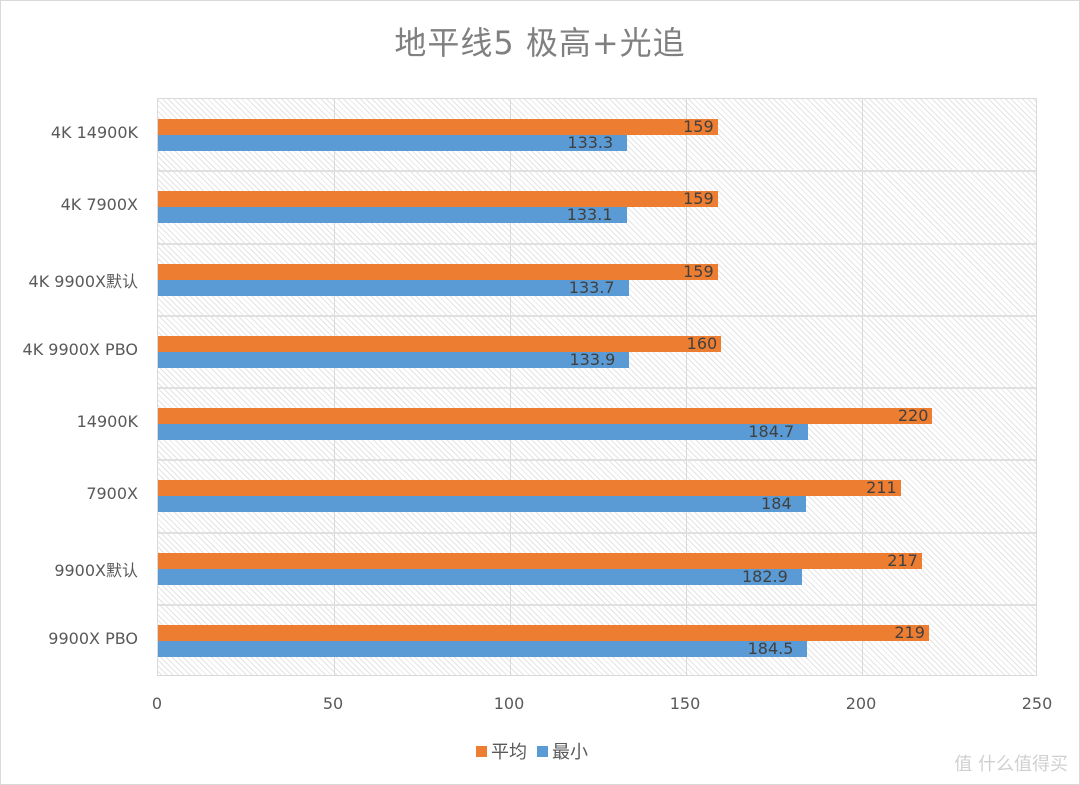 This screenshot has height=785, width=1080. I want to click on legend-swatch-avg, so click(481, 751).